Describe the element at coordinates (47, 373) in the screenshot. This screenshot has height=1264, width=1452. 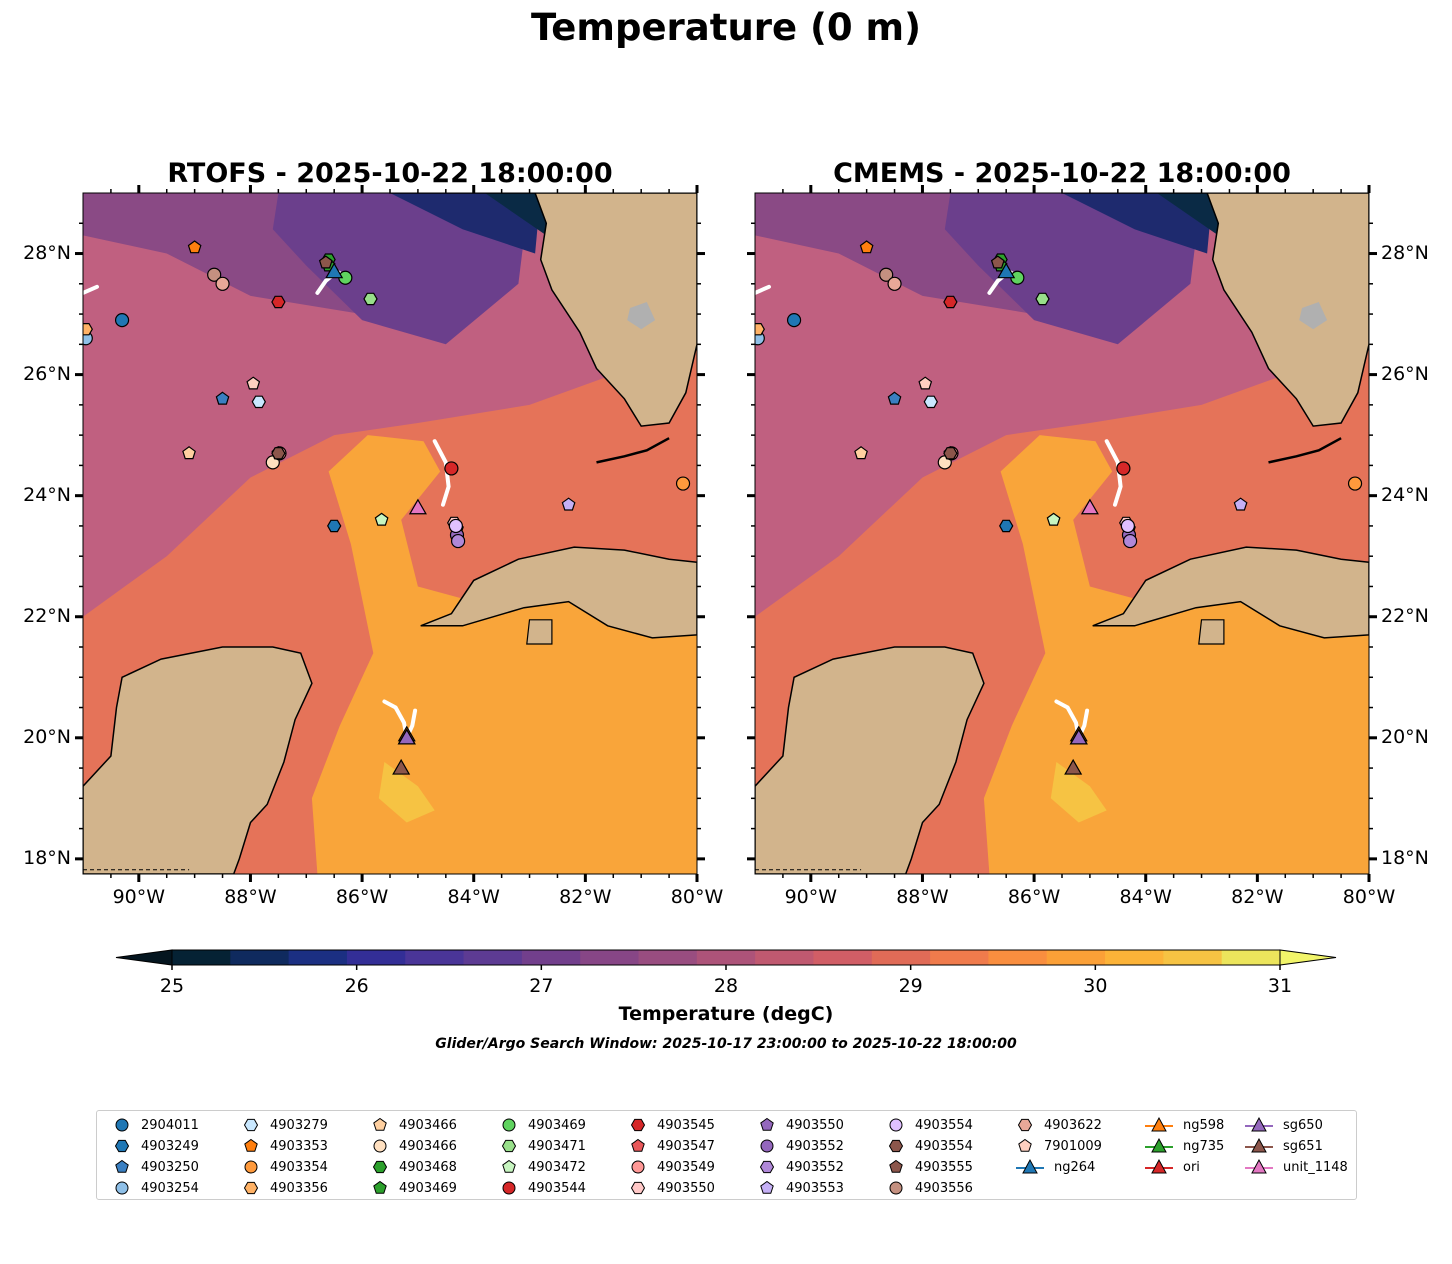
I see `lat-tick-label: 26°N` at that location.